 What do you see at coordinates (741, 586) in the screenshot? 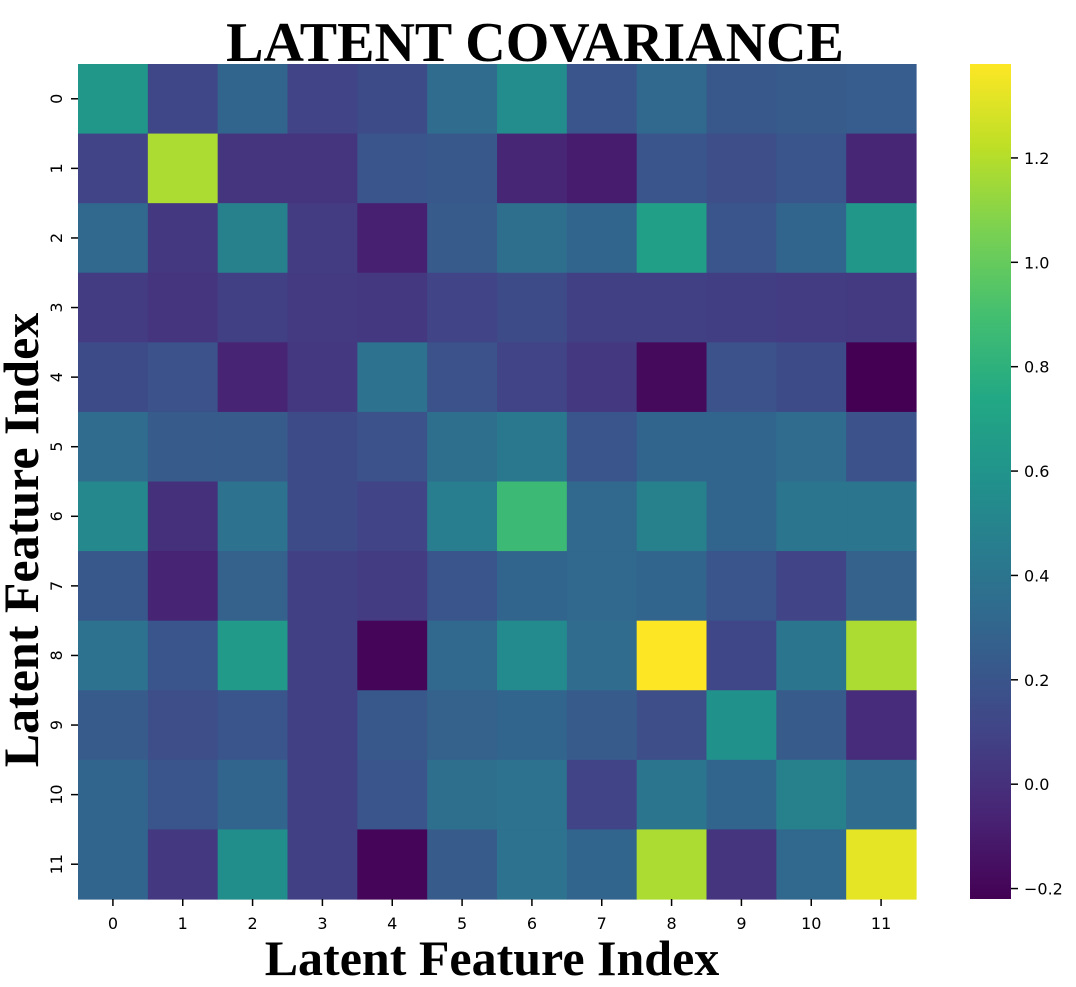
I see `heatmap-cell-r7-c9` at bounding box center [741, 586].